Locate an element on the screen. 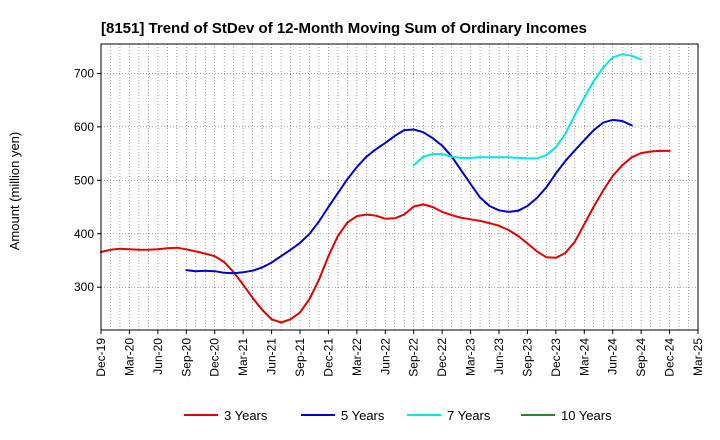  x-tick-label: Jun-23 is located at coordinates (499, 356).